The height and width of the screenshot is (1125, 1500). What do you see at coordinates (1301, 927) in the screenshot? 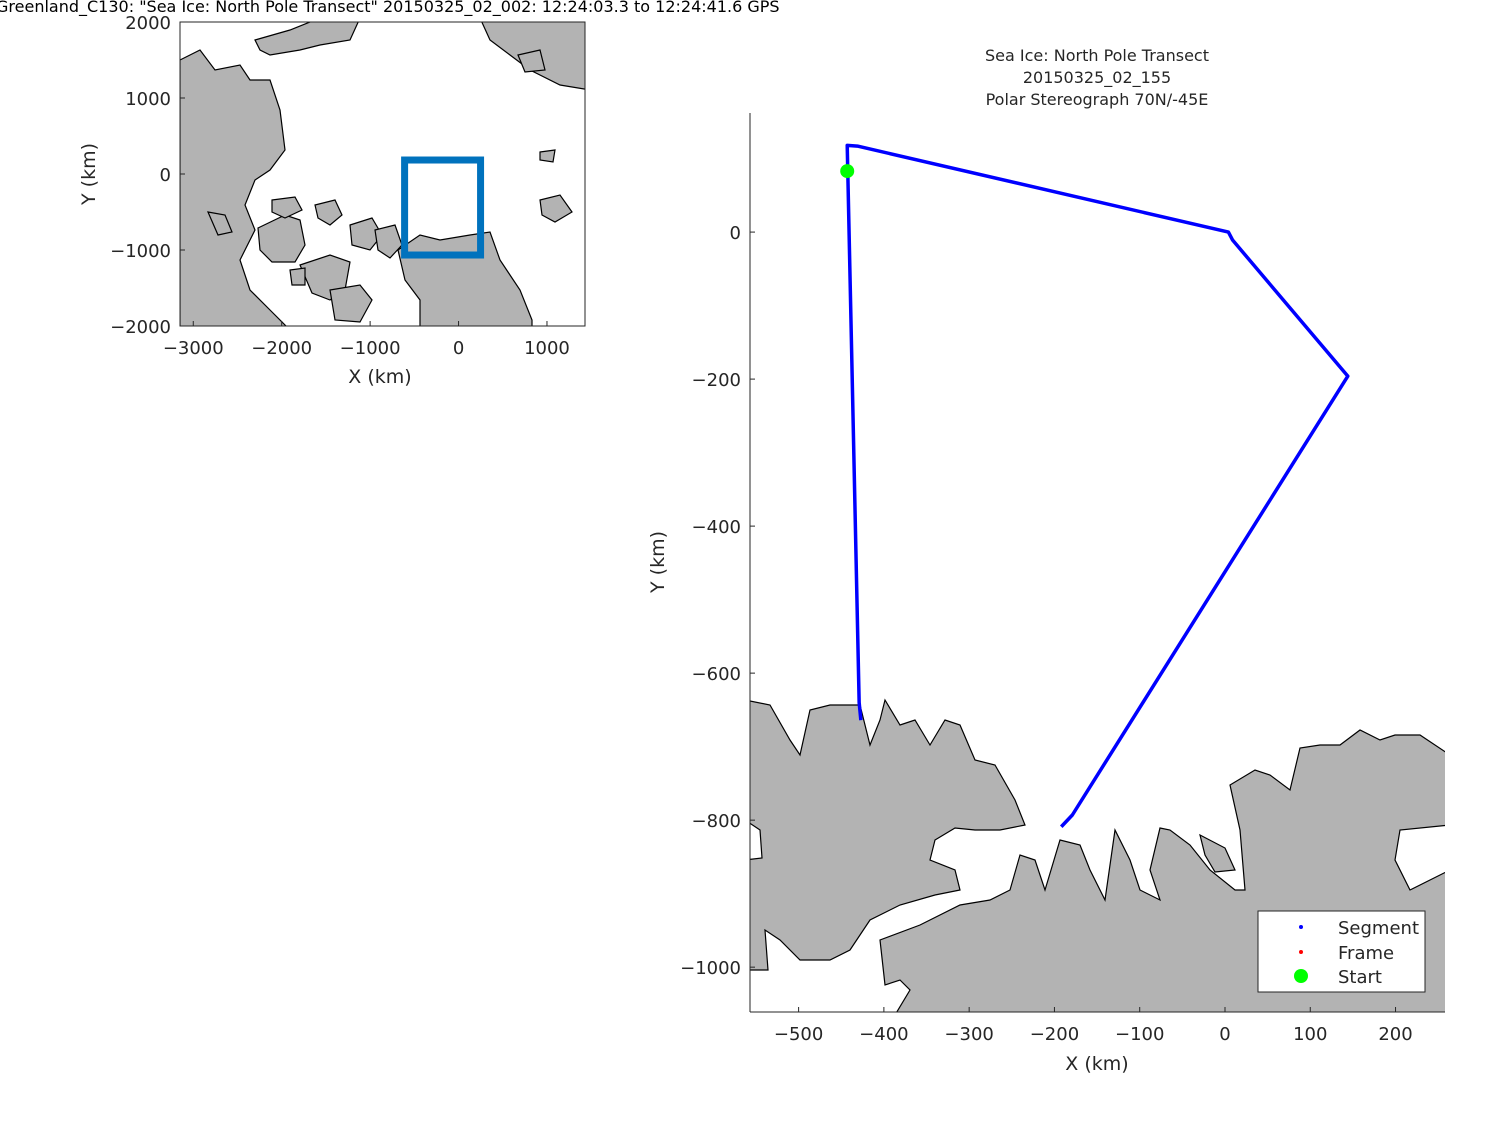
I see `legend-segment-marker` at bounding box center [1301, 927].